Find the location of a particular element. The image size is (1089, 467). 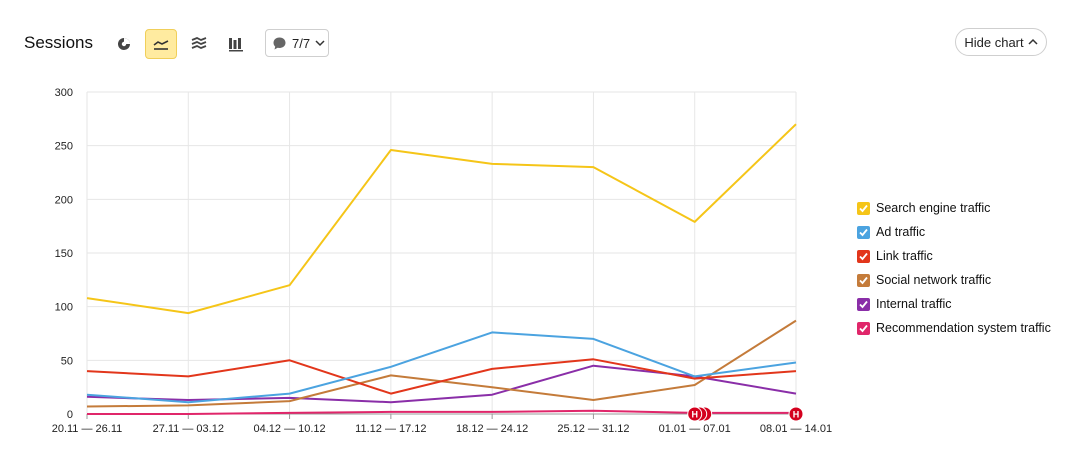

series-line-social-network-traffic is located at coordinates (441, 363).